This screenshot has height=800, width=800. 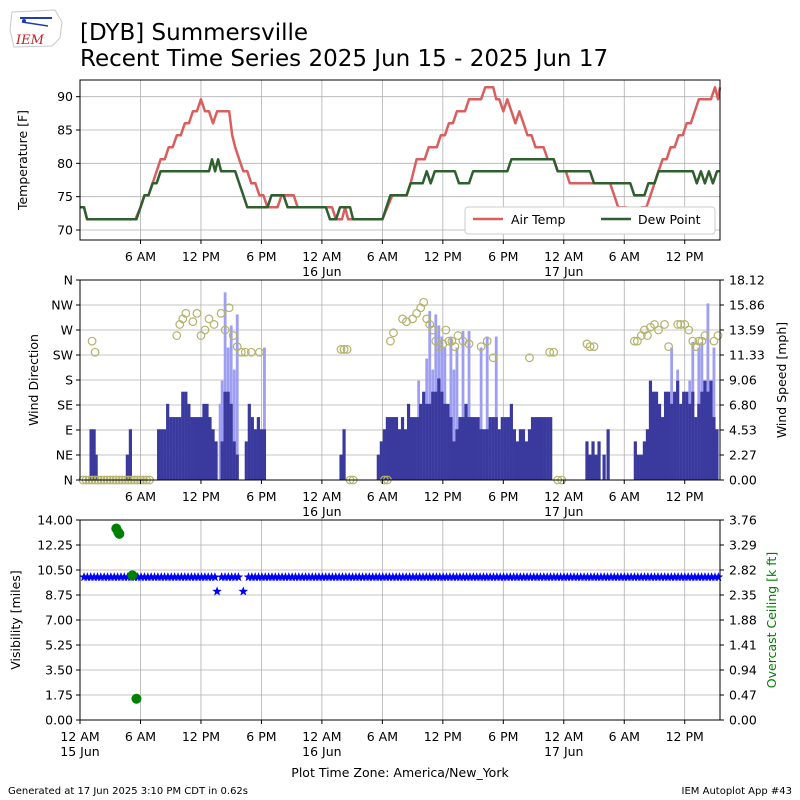 I want to click on speed-tick-label: 0.00, so click(x=743, y=480).